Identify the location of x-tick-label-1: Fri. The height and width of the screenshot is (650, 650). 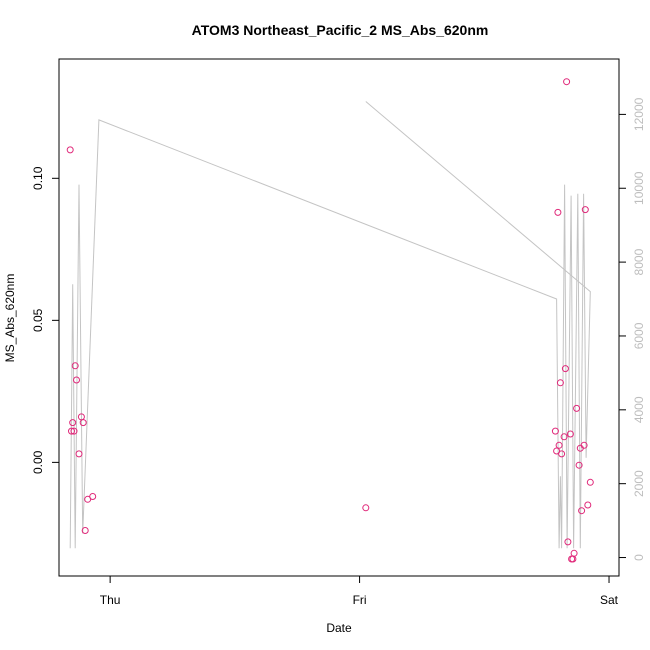
(360, 600).